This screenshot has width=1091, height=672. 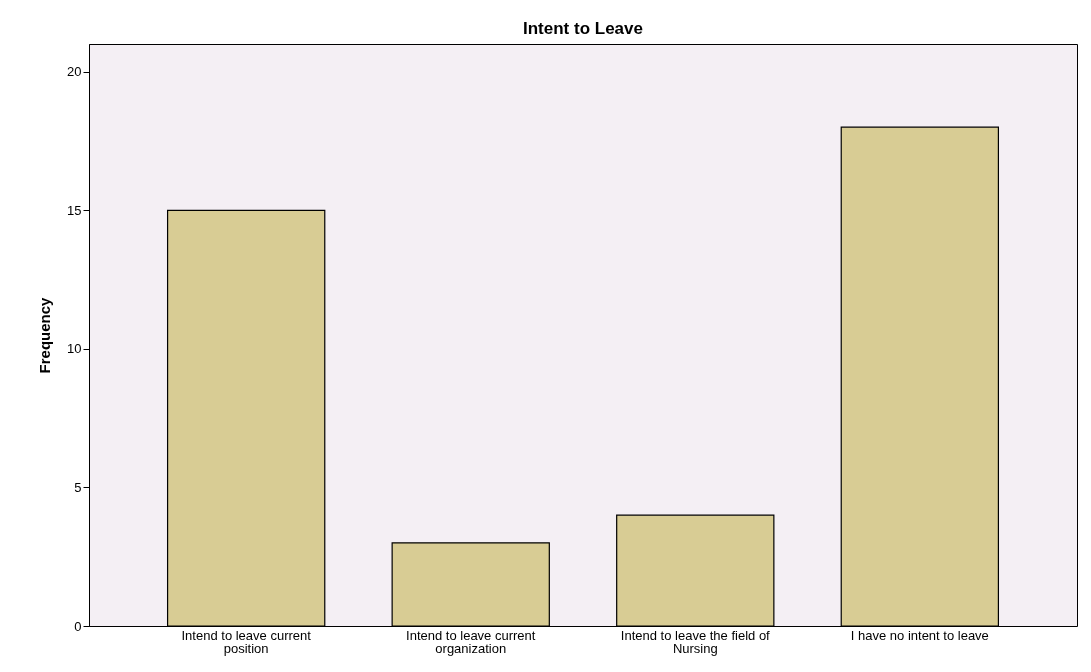 I want to click on y-tick-label: 20, so click(x=74, y=72).